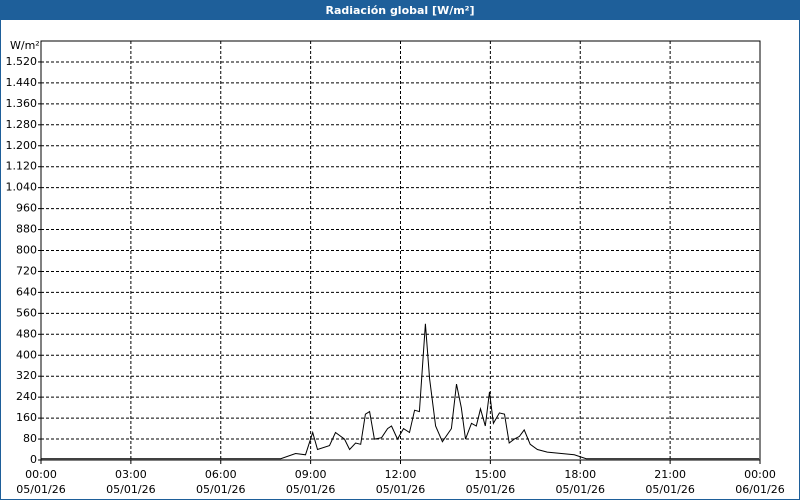 The image size is (800, 500). Describe the element at coordinates (26, 312) in the screenshot. I see `y-tick-label: 560` at that location.